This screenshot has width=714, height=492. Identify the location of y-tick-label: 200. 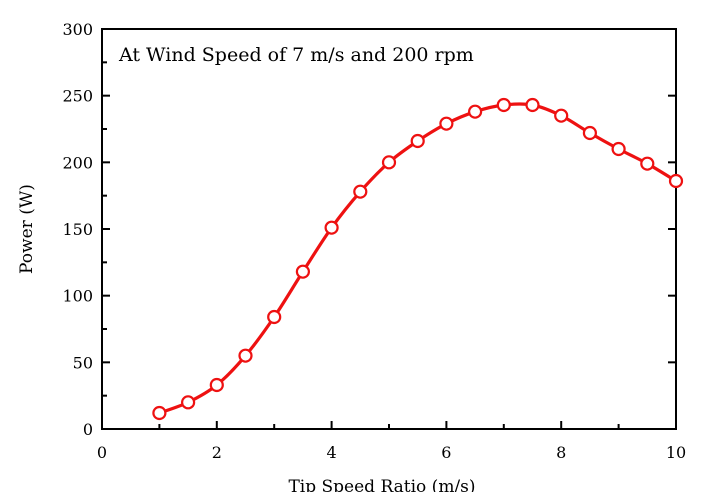
(77, 162).